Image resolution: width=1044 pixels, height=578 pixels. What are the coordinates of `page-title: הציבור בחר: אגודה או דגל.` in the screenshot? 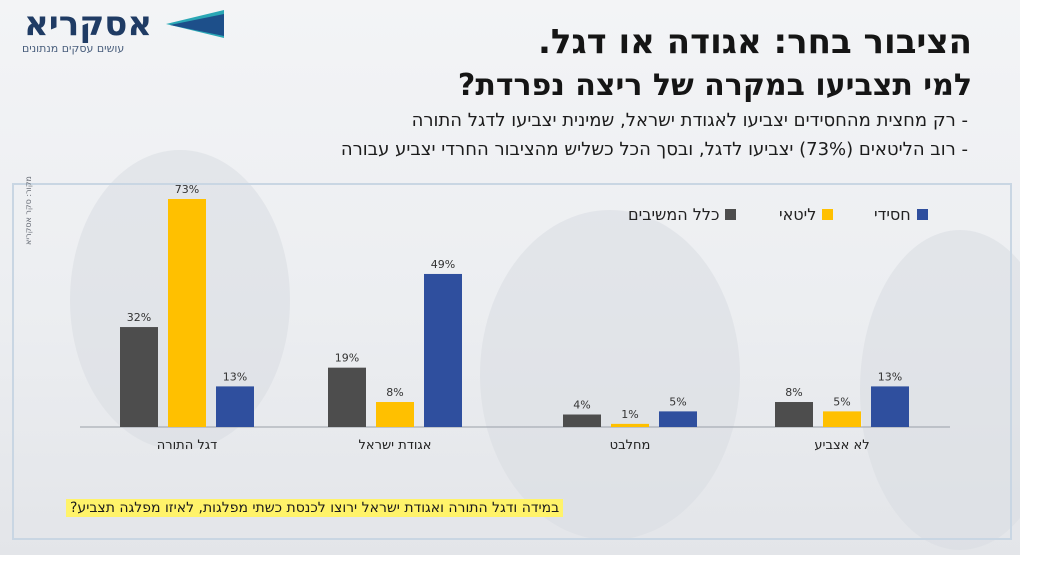 It's located at (755, 42).